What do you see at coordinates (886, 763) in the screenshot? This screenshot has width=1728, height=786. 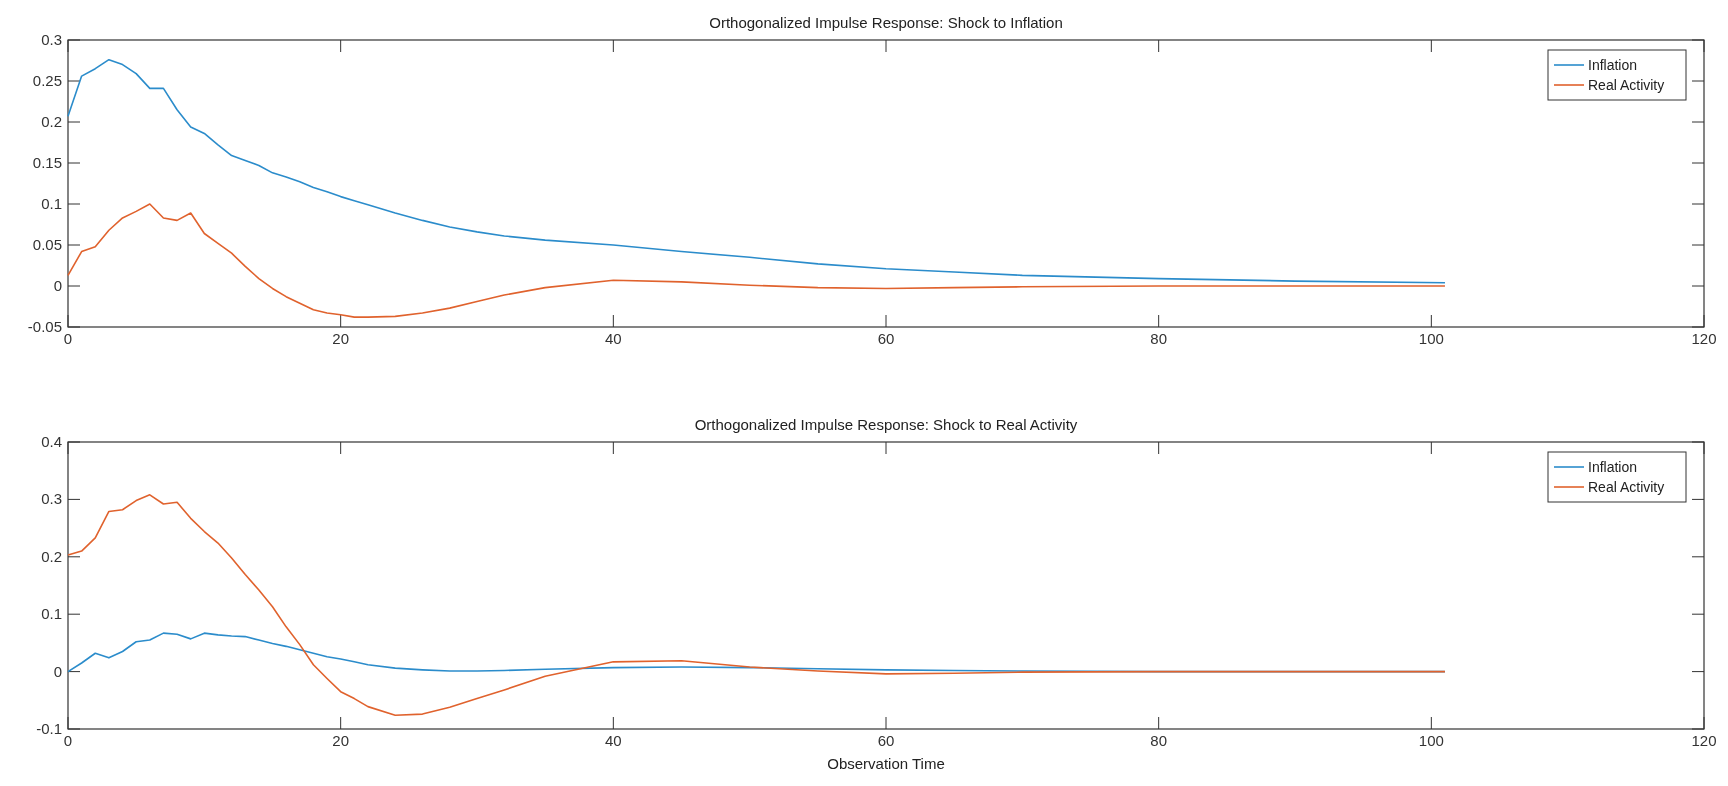 I see `x-axis-title: Observation Time` at bounding box center [886, 763].